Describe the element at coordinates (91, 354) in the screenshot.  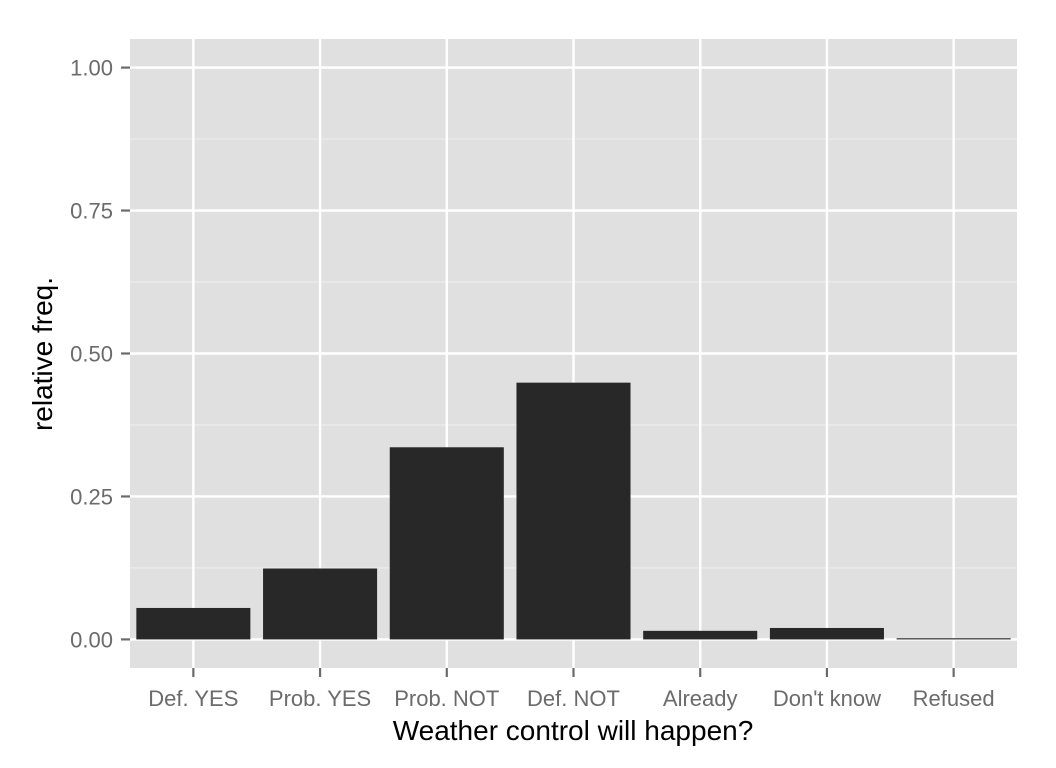
I see `y-tick-label: 0.50` at that location.